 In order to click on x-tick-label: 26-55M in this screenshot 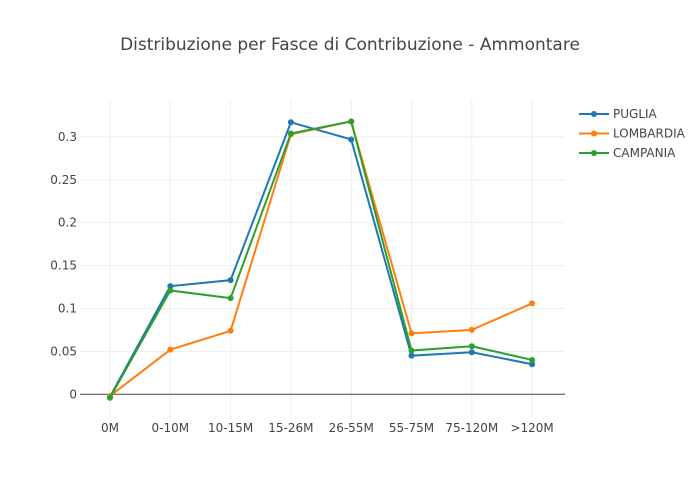, I will do `click(351, 428)`.